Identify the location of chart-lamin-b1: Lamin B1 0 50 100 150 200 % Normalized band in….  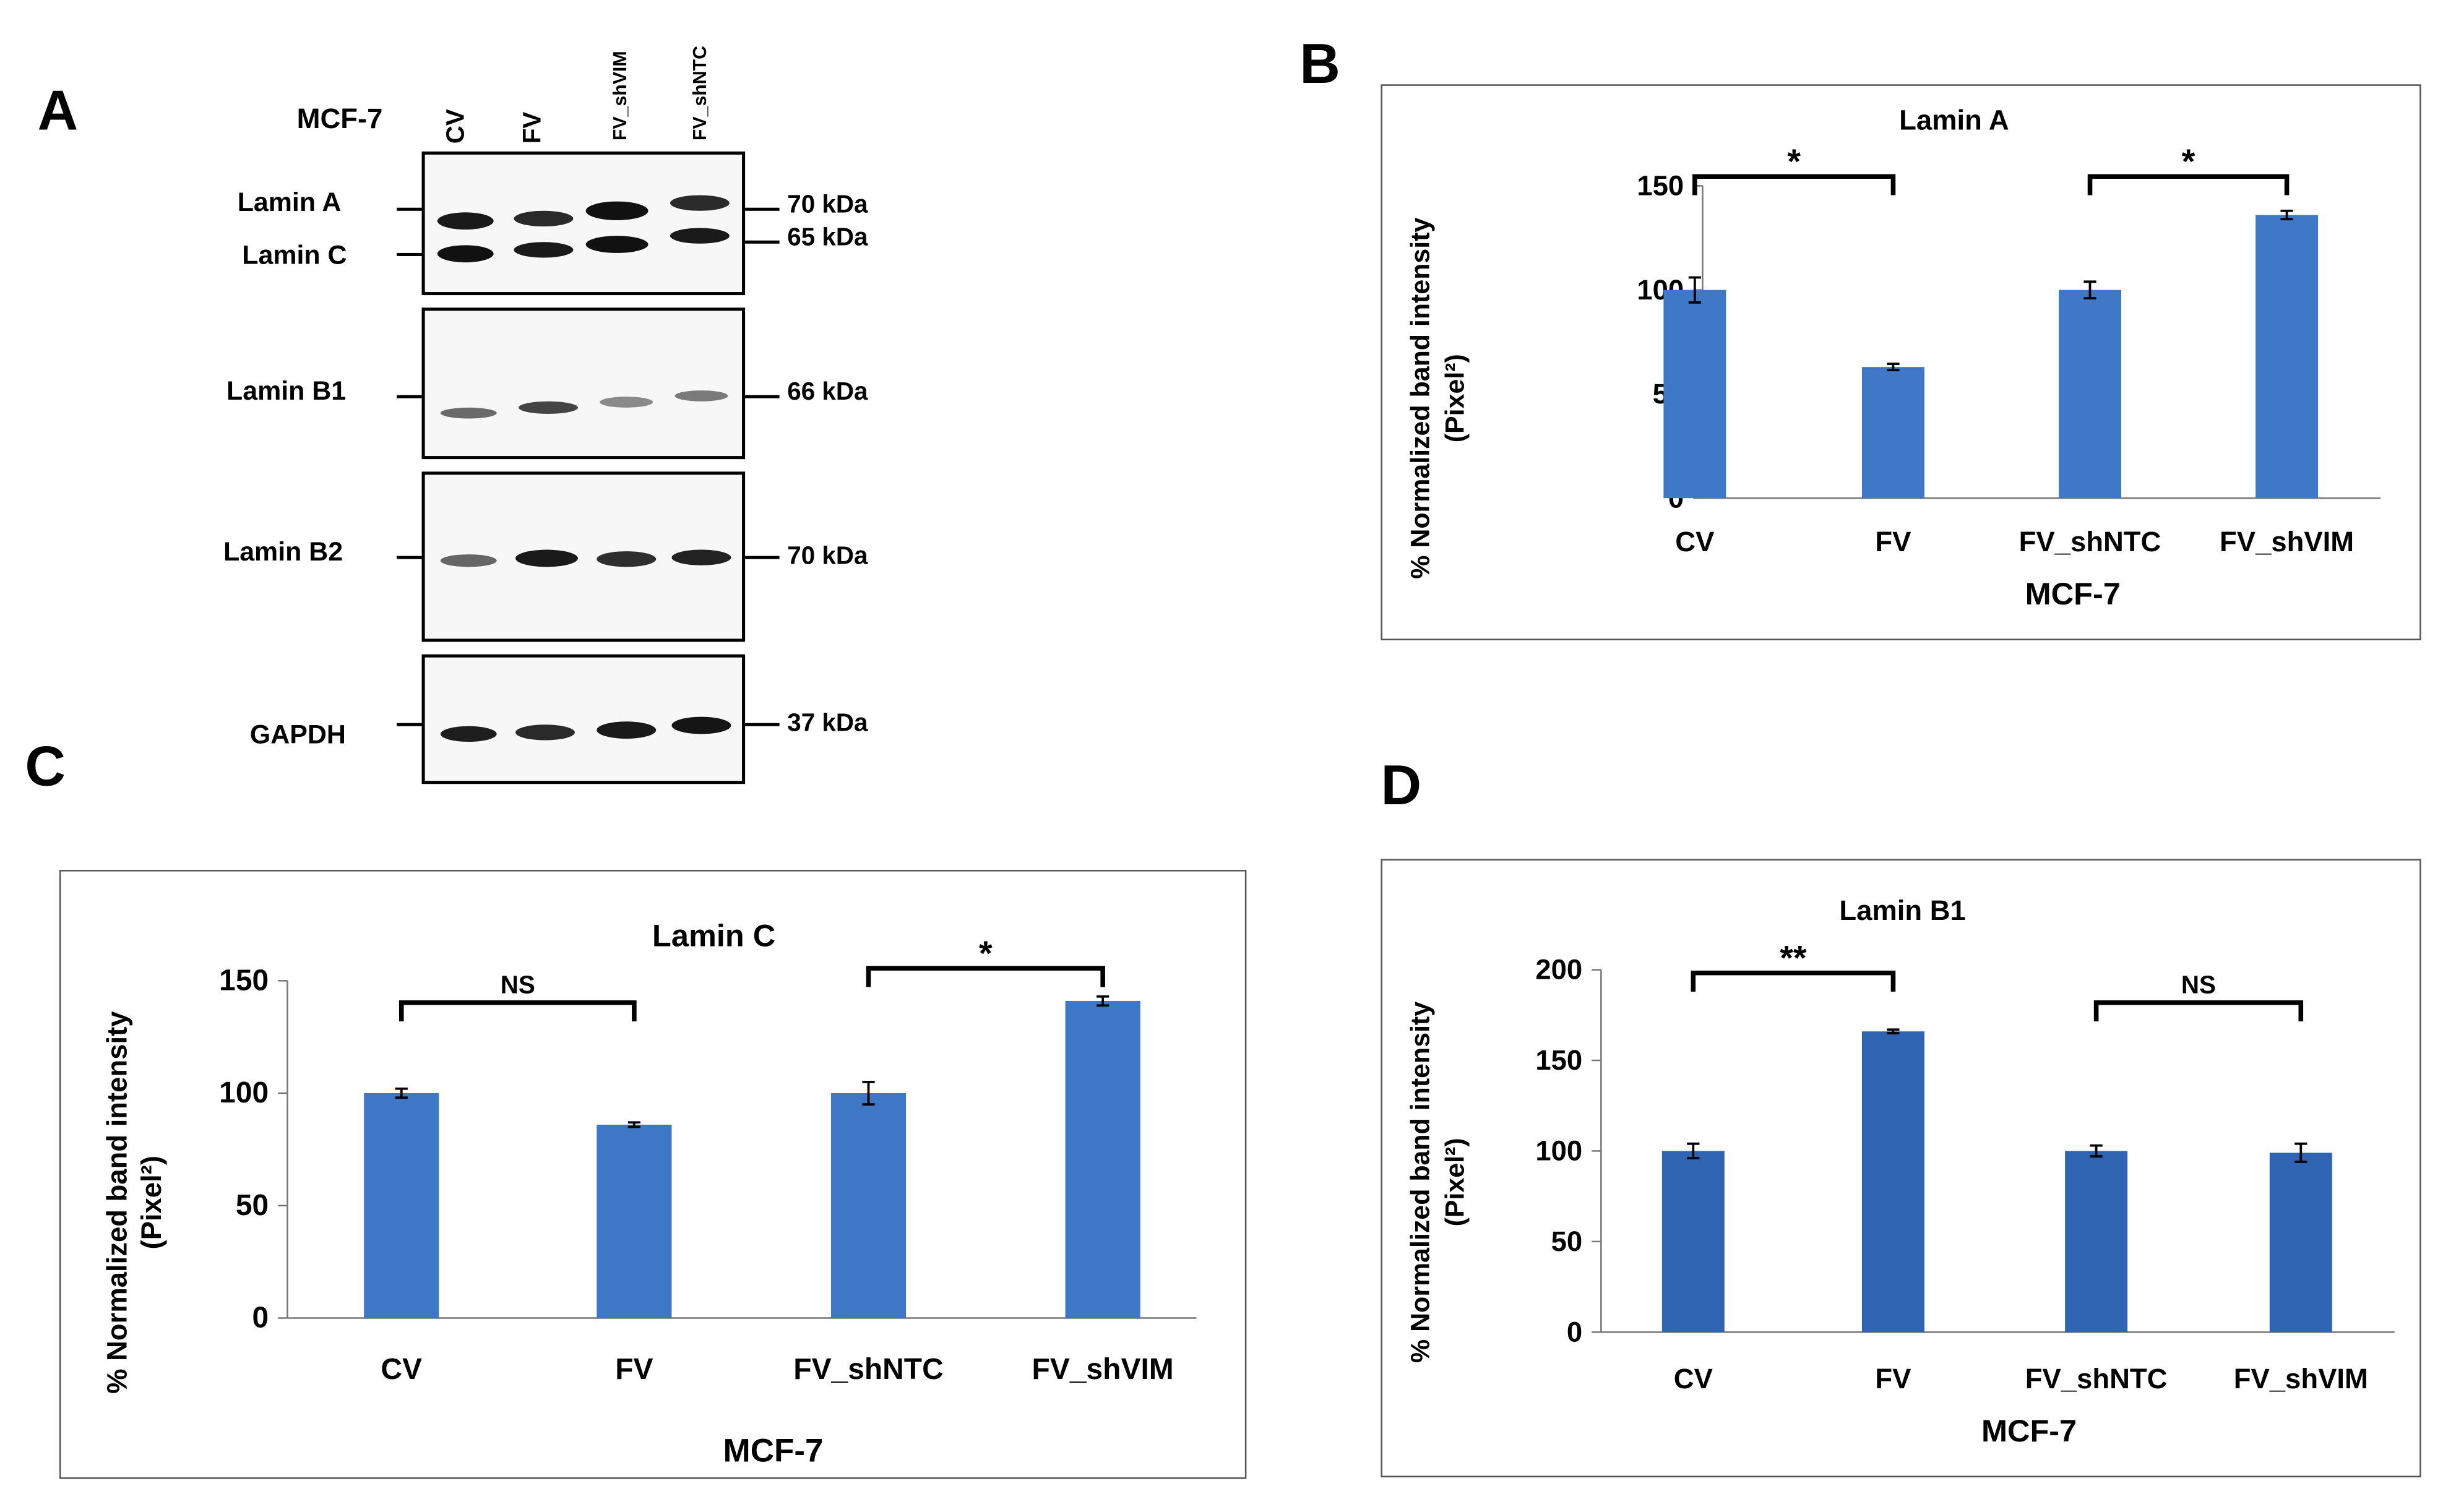
(1900, 1171).